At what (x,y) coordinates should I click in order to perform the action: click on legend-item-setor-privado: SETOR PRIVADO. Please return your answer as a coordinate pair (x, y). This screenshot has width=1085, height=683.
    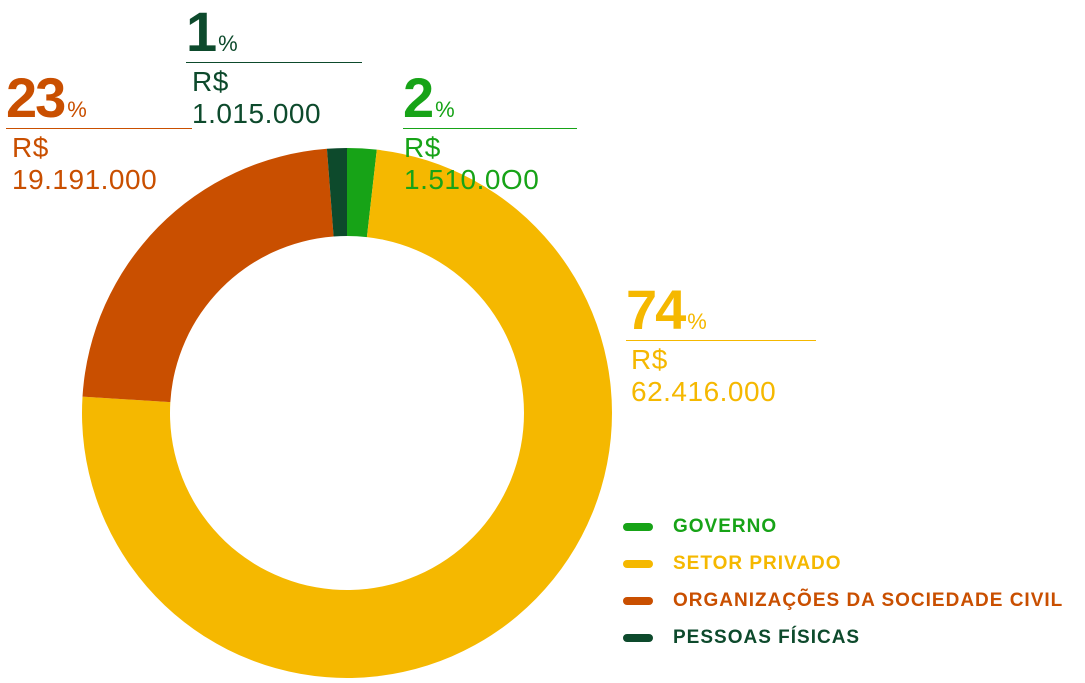
    Looking at the image, I should click on (843, 563).